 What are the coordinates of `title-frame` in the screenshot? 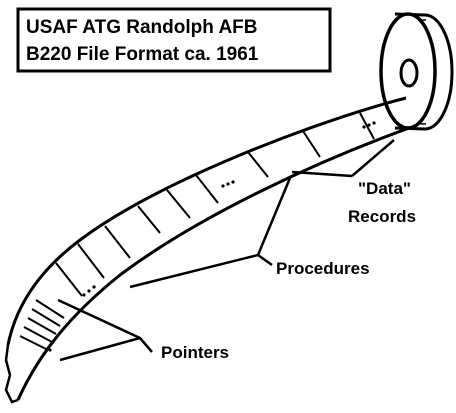 It's located at (174, 40).